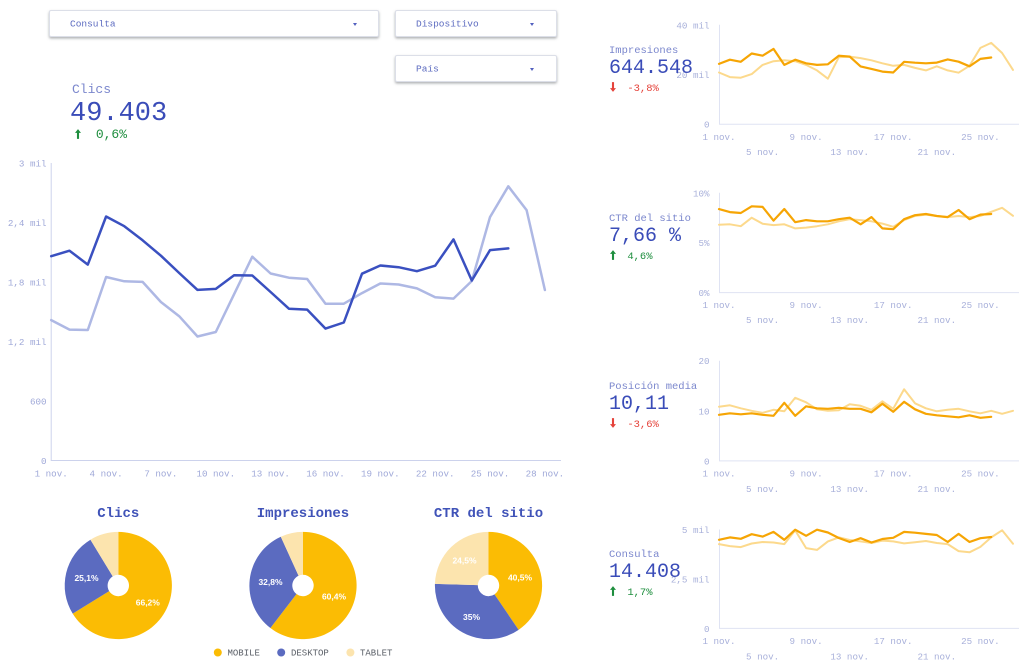 This screenshot has width=1024, height=672. What do you see at coordinates (692, 75) in the screenshot?
I see `svg-text: 20 mil` at bounding box center [692, 75].